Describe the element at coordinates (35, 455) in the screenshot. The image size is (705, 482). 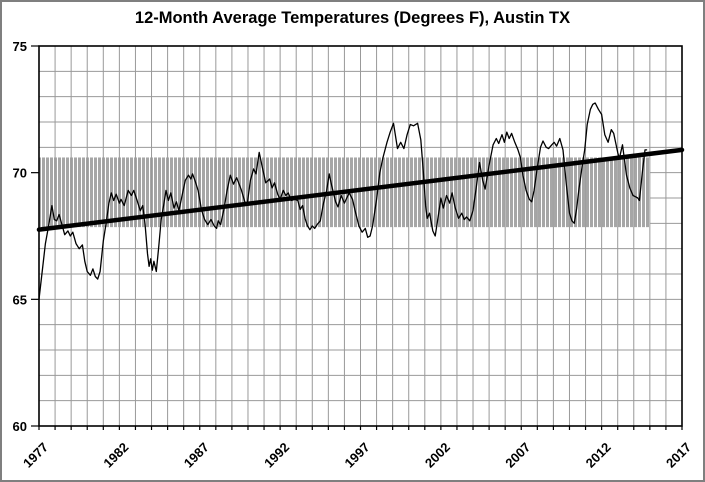
I see `x-tick-label: 1977` at that location.